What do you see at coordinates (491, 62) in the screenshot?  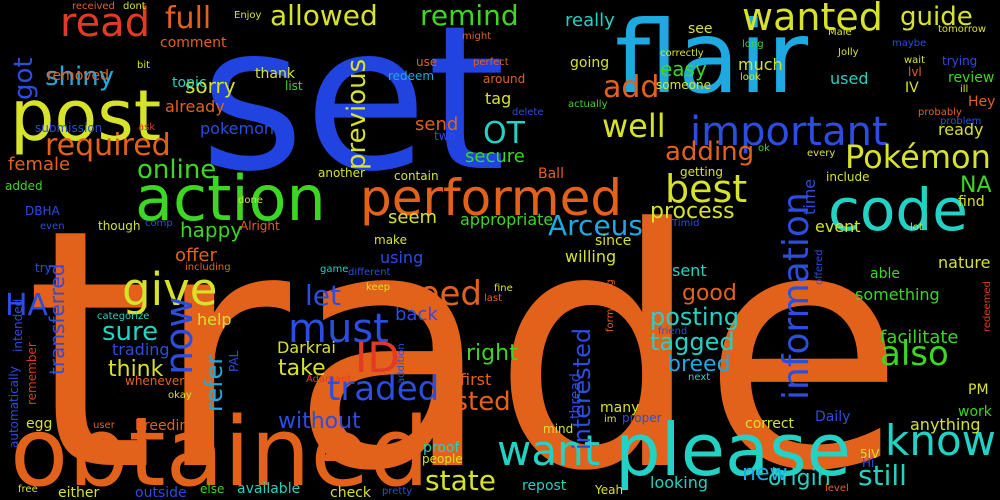 I see `word-perfect: perfect` at bounding box center [491, 62].